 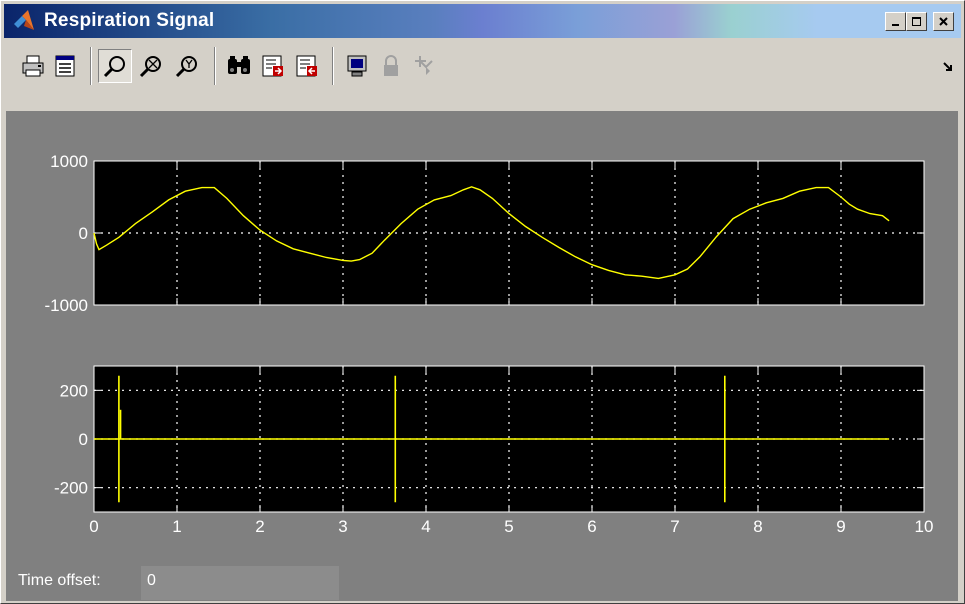 What do you see at coordinates (240, 583) in the screenshot?
I see `time-offset-field: 0` at bounding box center [240, 583].